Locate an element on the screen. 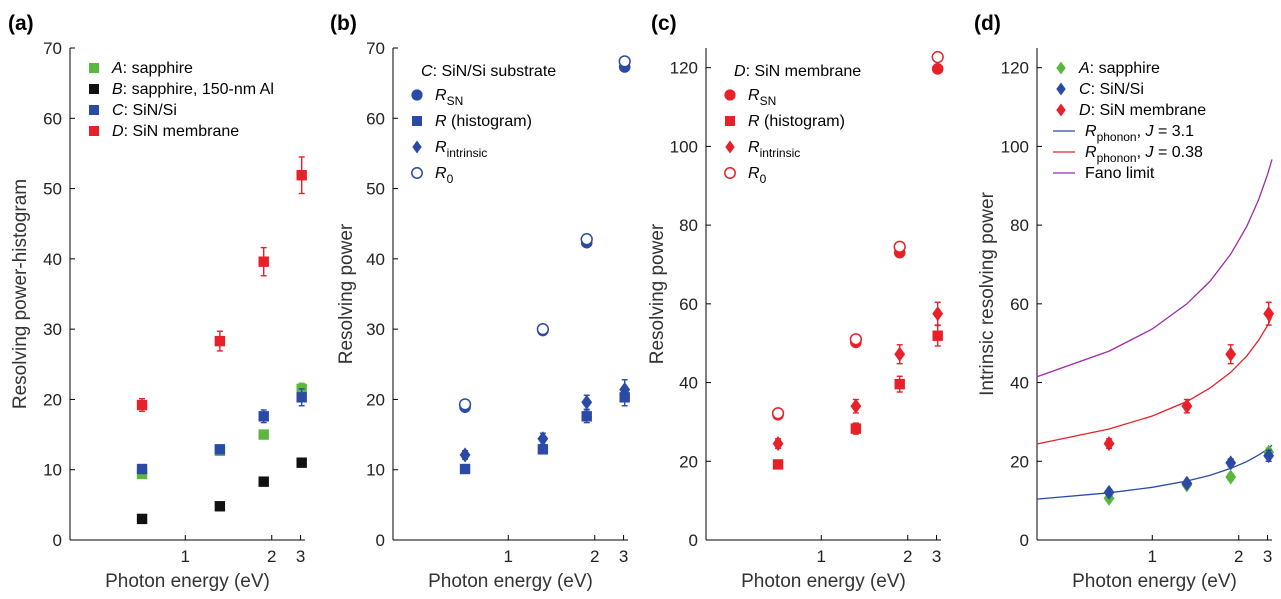  legend-label: R (histogram) is located at coordinates (483, 121).